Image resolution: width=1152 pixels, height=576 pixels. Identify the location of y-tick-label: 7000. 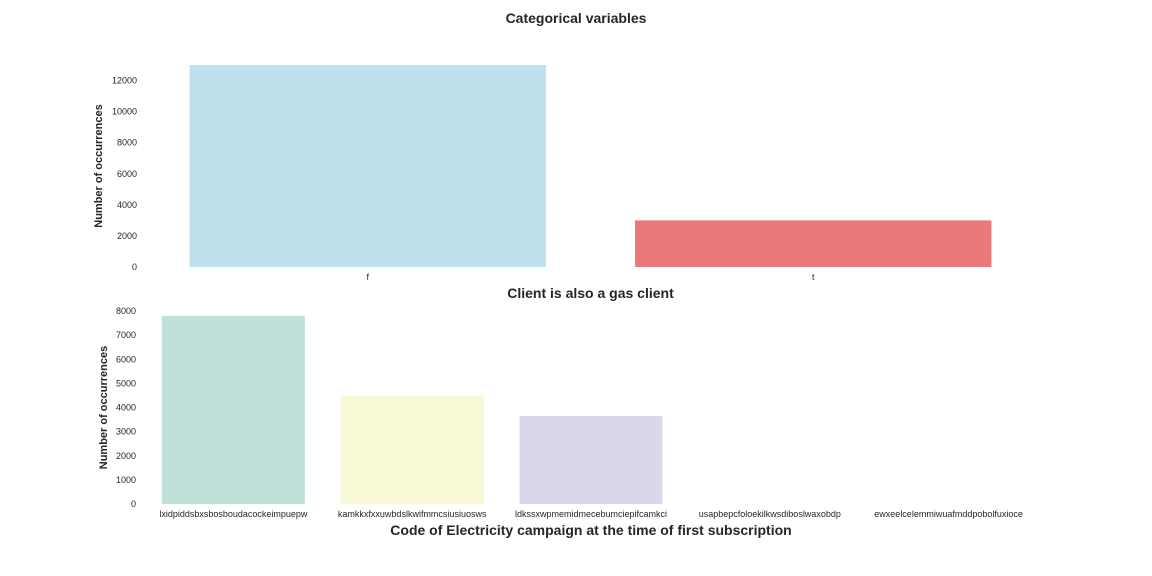
(126, 335).